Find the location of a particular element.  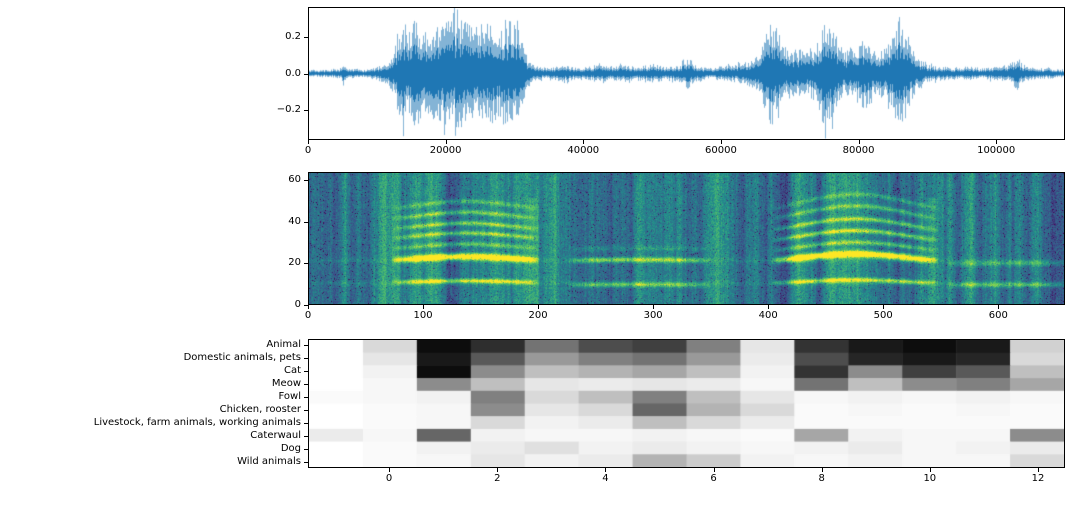

spectrogram-y-tick-label: 20 is located at coordinates (294, 263).